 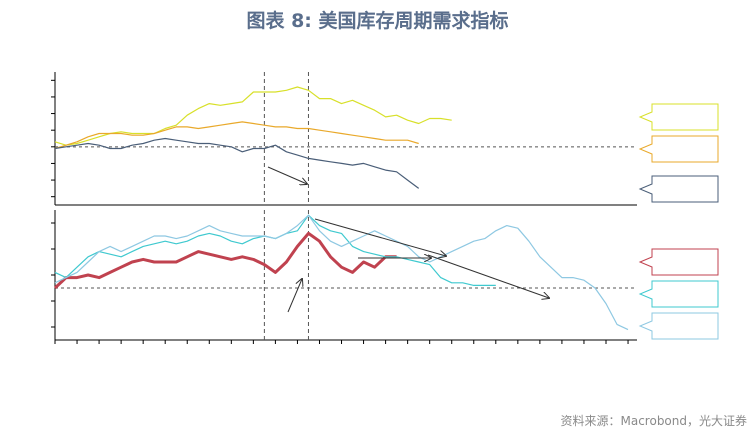 I want to click on source-note: 资料来源：Macrobond，光大证券, so click(x=654, y=421).